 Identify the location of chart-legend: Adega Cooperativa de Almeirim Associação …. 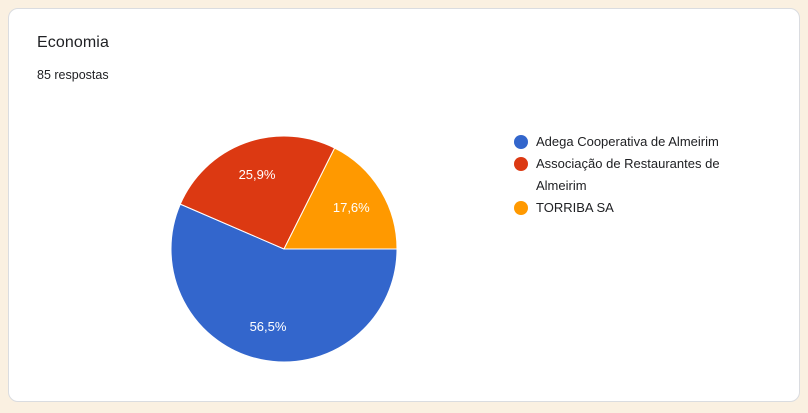
(646, 175).